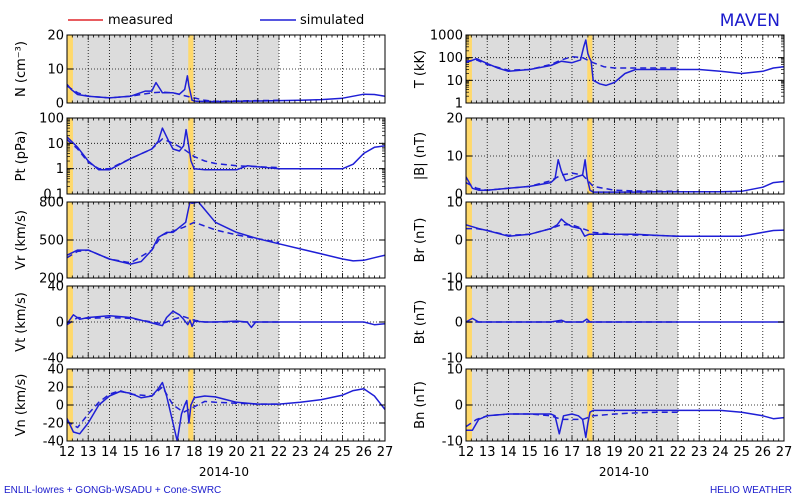  I want to click on x-axis-title-right: 2014-10, so click(624, 472).